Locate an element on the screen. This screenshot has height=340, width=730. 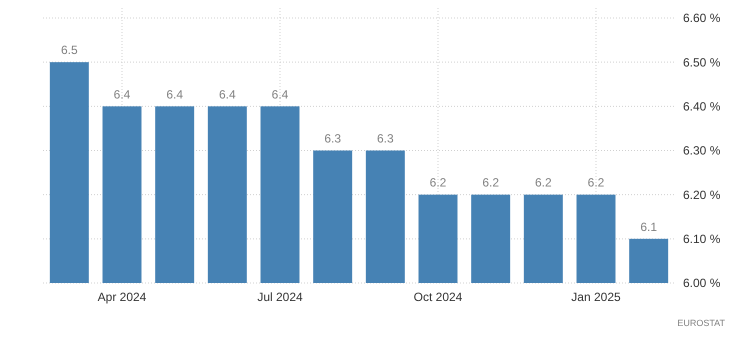
x-tick-label: Jul 2024 is located at coordinates (280, 297).